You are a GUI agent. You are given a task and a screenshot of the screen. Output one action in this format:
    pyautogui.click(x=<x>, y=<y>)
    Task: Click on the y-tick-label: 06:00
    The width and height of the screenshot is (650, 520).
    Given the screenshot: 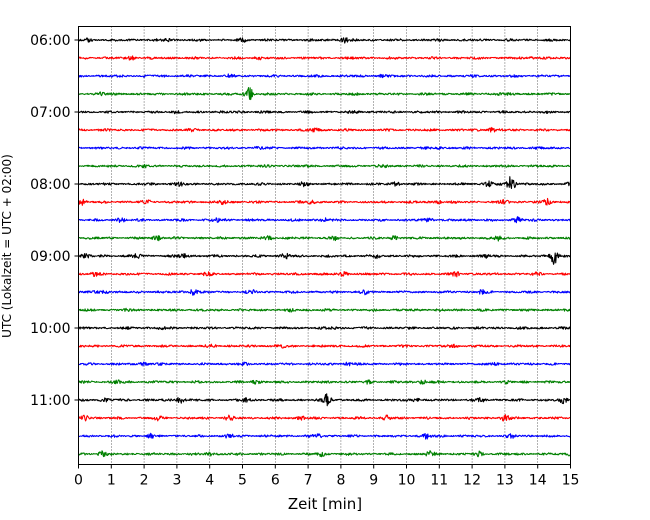 What is the action you would take?
    pyautogui.click(x=50, y=41)
    